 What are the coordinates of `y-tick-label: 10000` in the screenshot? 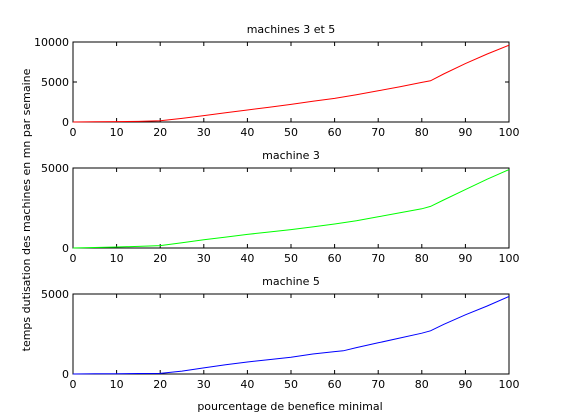 It's located at (51, 42).